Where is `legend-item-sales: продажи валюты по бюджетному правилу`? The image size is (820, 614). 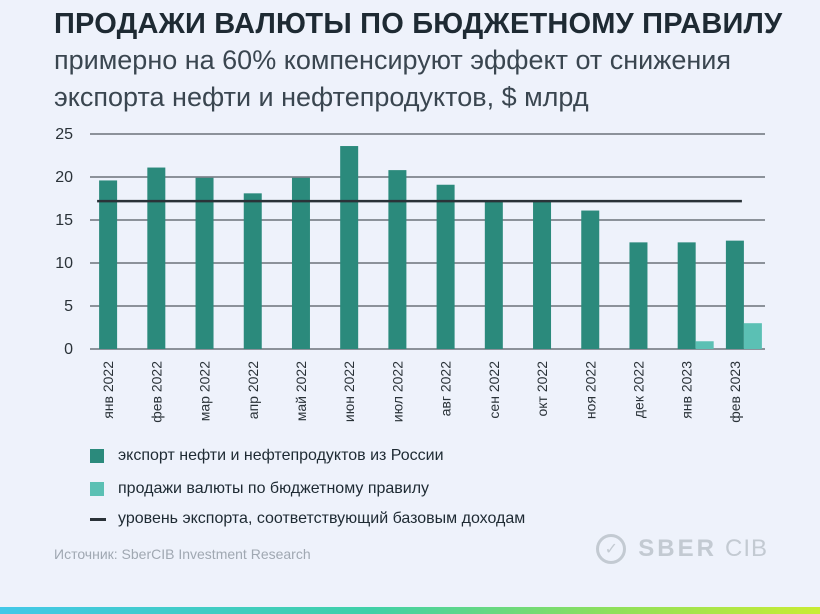
legend-item-sales: продажи валюты по бюджетному правилу is located at coordinates (259, 489).